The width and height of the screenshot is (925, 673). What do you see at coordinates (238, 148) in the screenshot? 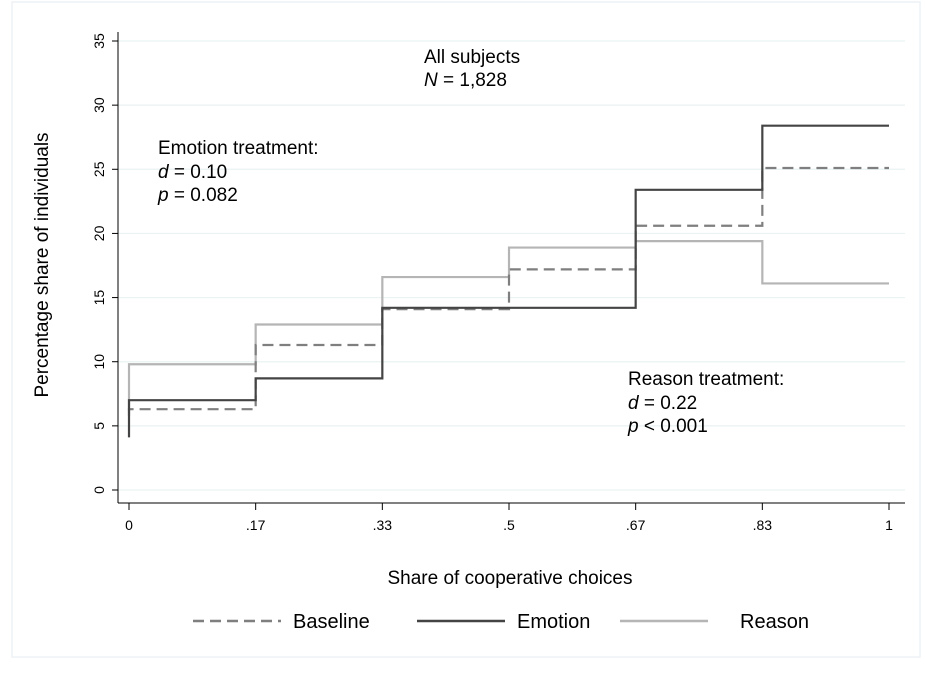
I see `annotation-emotion-line1: Emotion treatment:` at bounding box center [238, 148].